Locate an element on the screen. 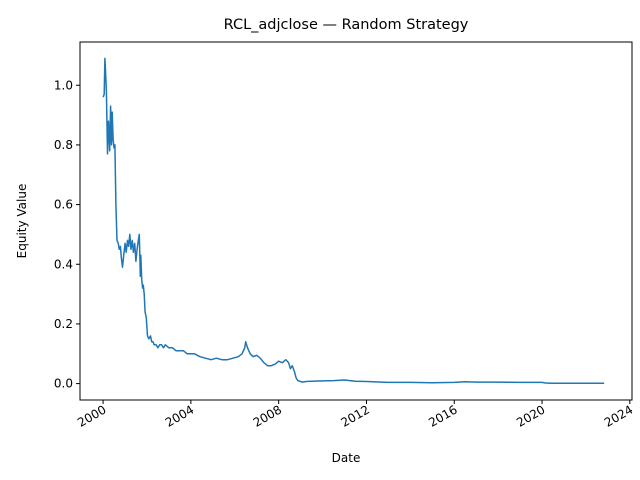  x-tick-label: 2016 is located at coordinates (442, 415).